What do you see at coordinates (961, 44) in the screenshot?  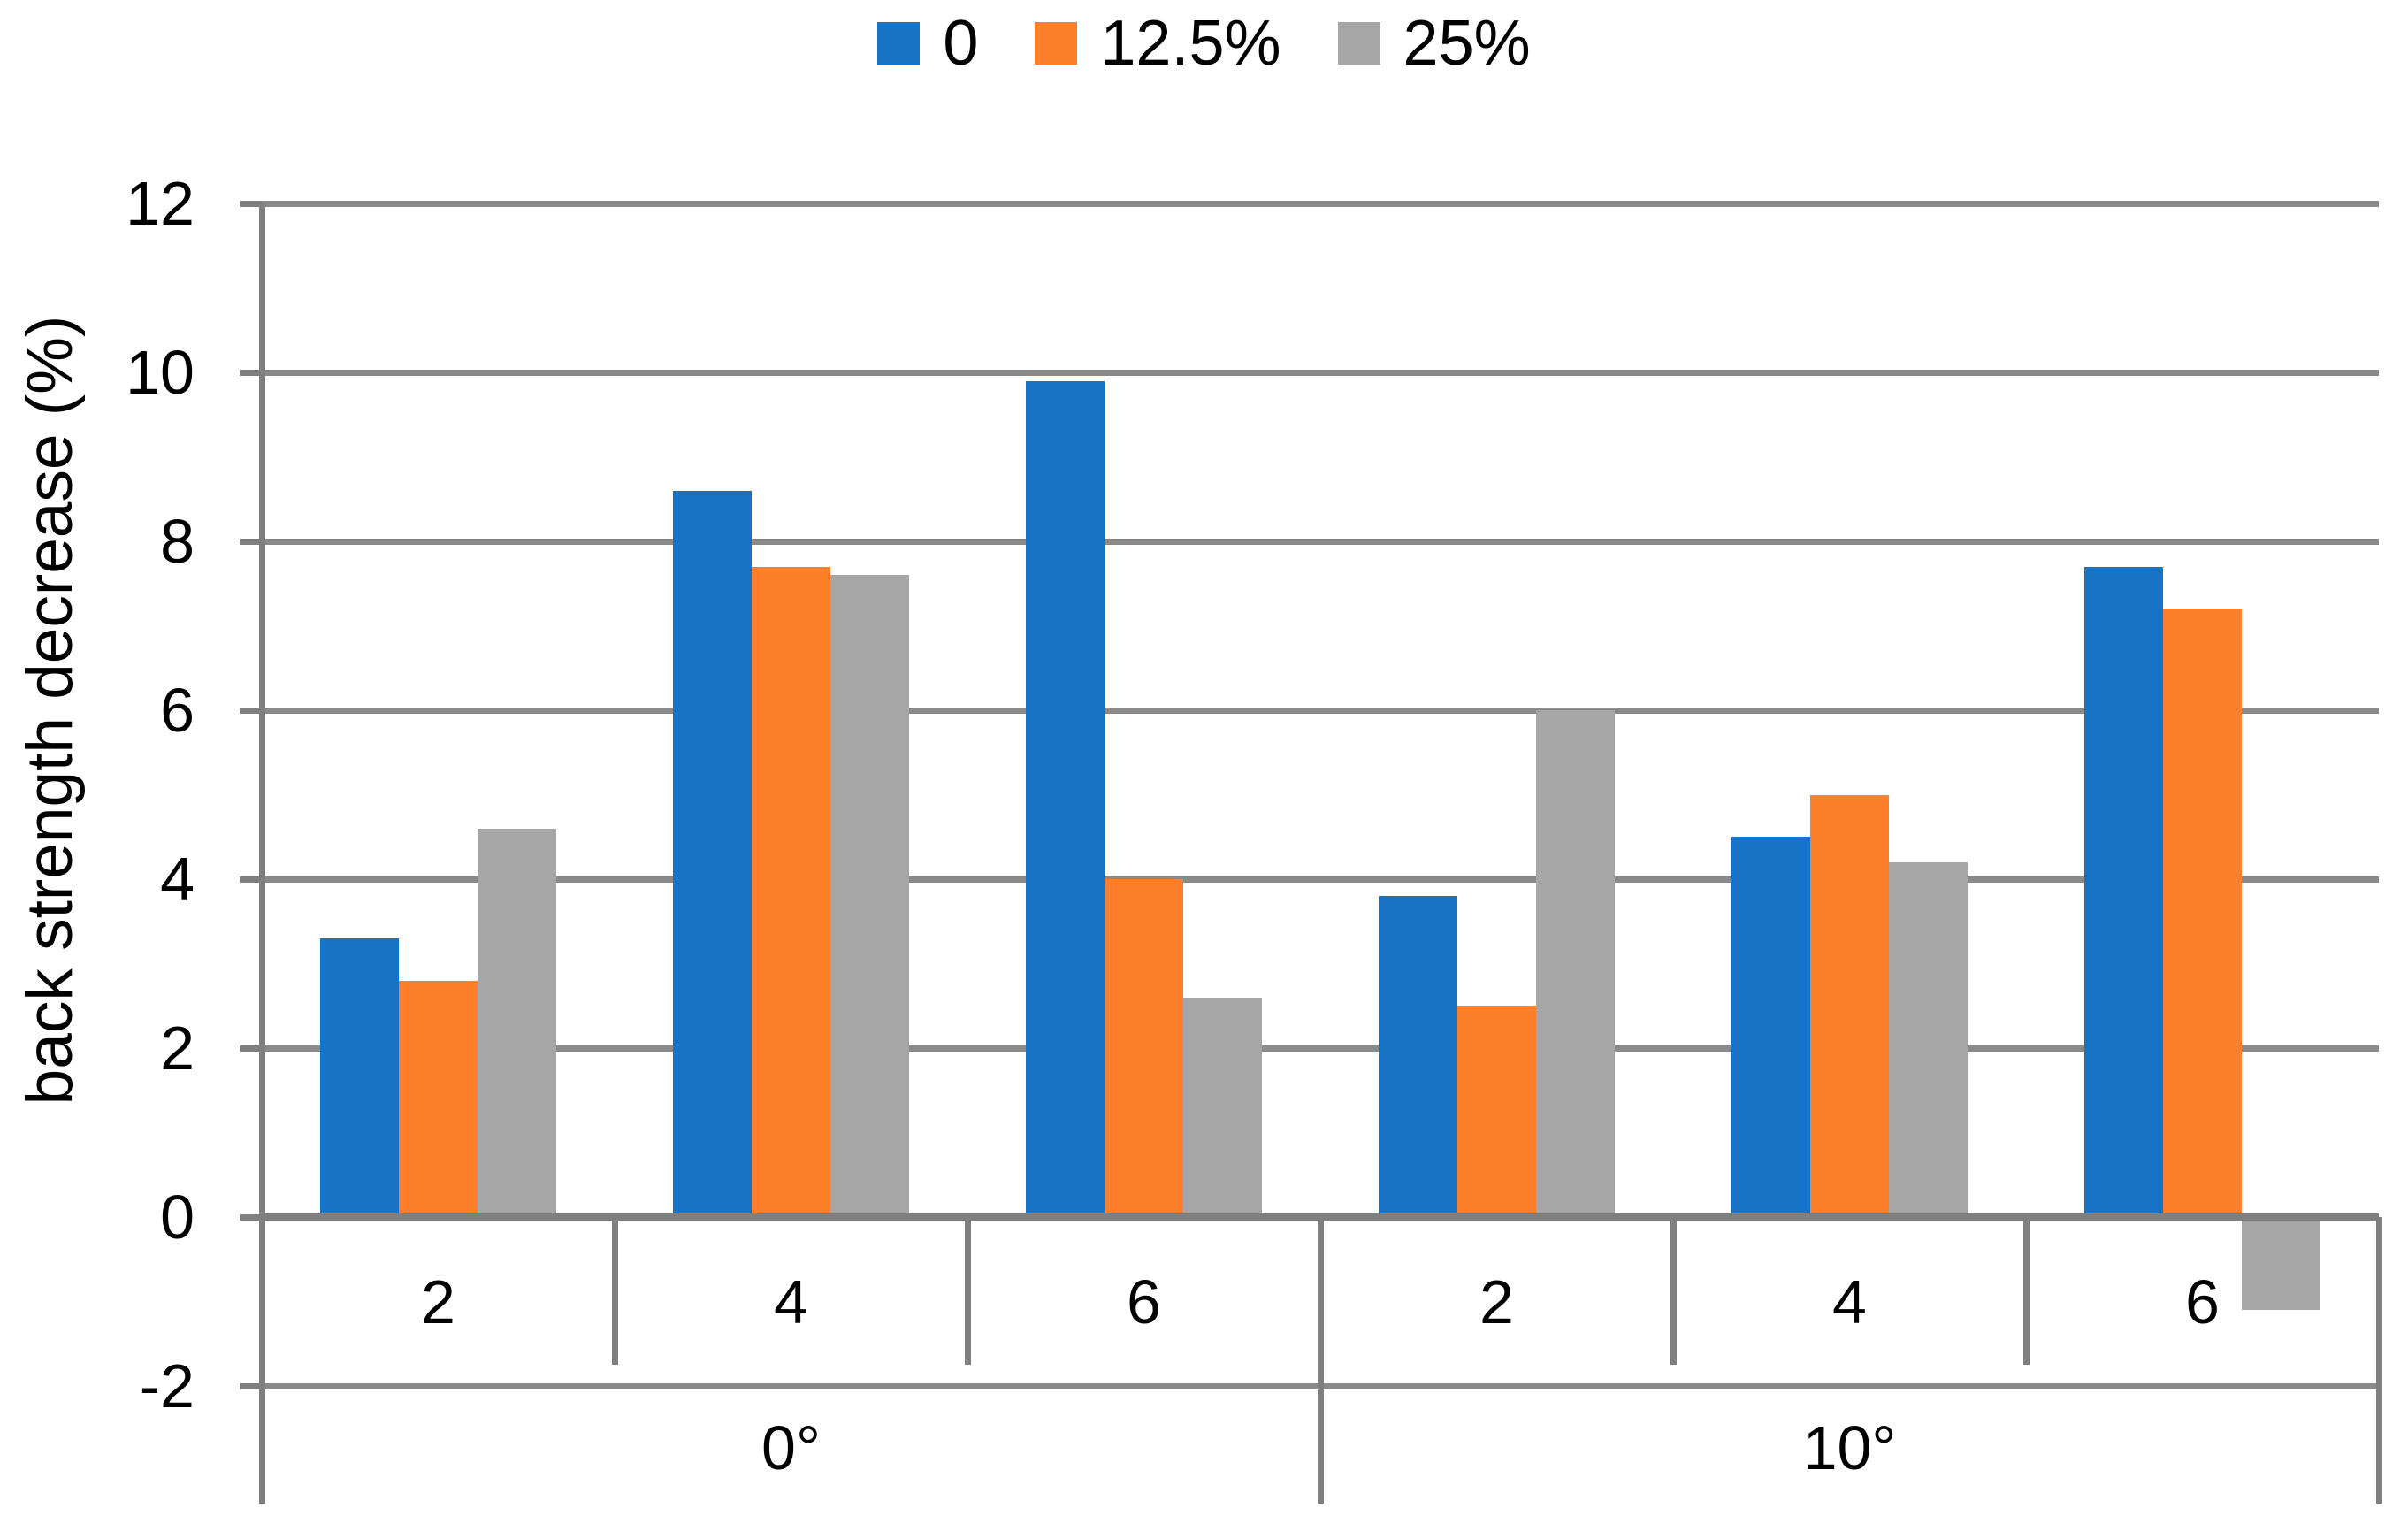 I see `legend-label: 0` at bounding box center [961, 44].